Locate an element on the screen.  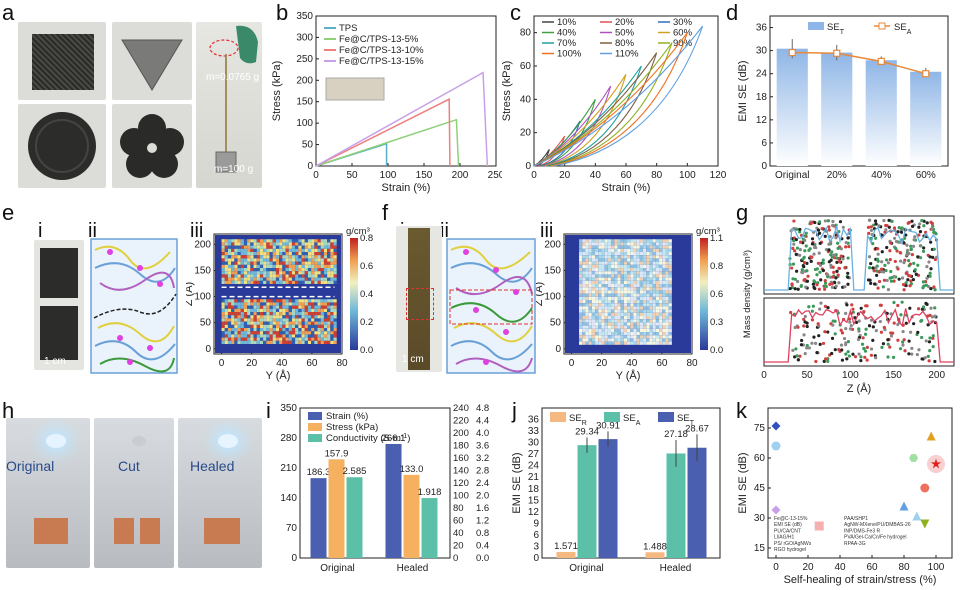
colorbar-title: g/cm³ is located at coordinates (708, 231).